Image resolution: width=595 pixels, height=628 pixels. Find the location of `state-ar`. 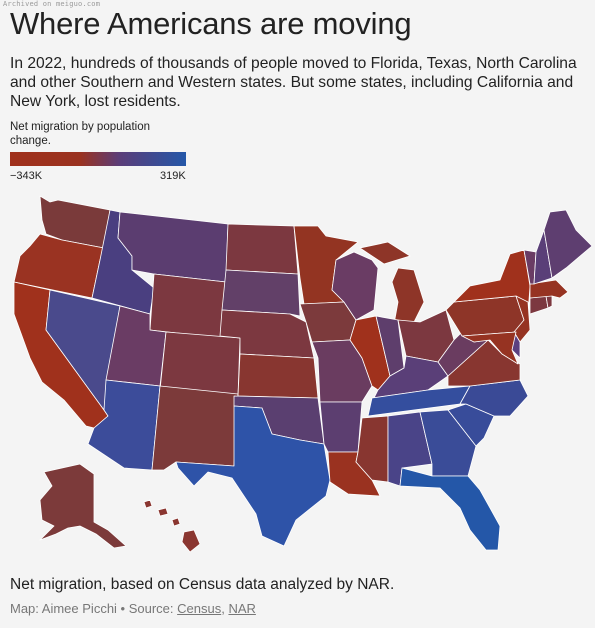

state-ar is located at coordinates (341, 427).